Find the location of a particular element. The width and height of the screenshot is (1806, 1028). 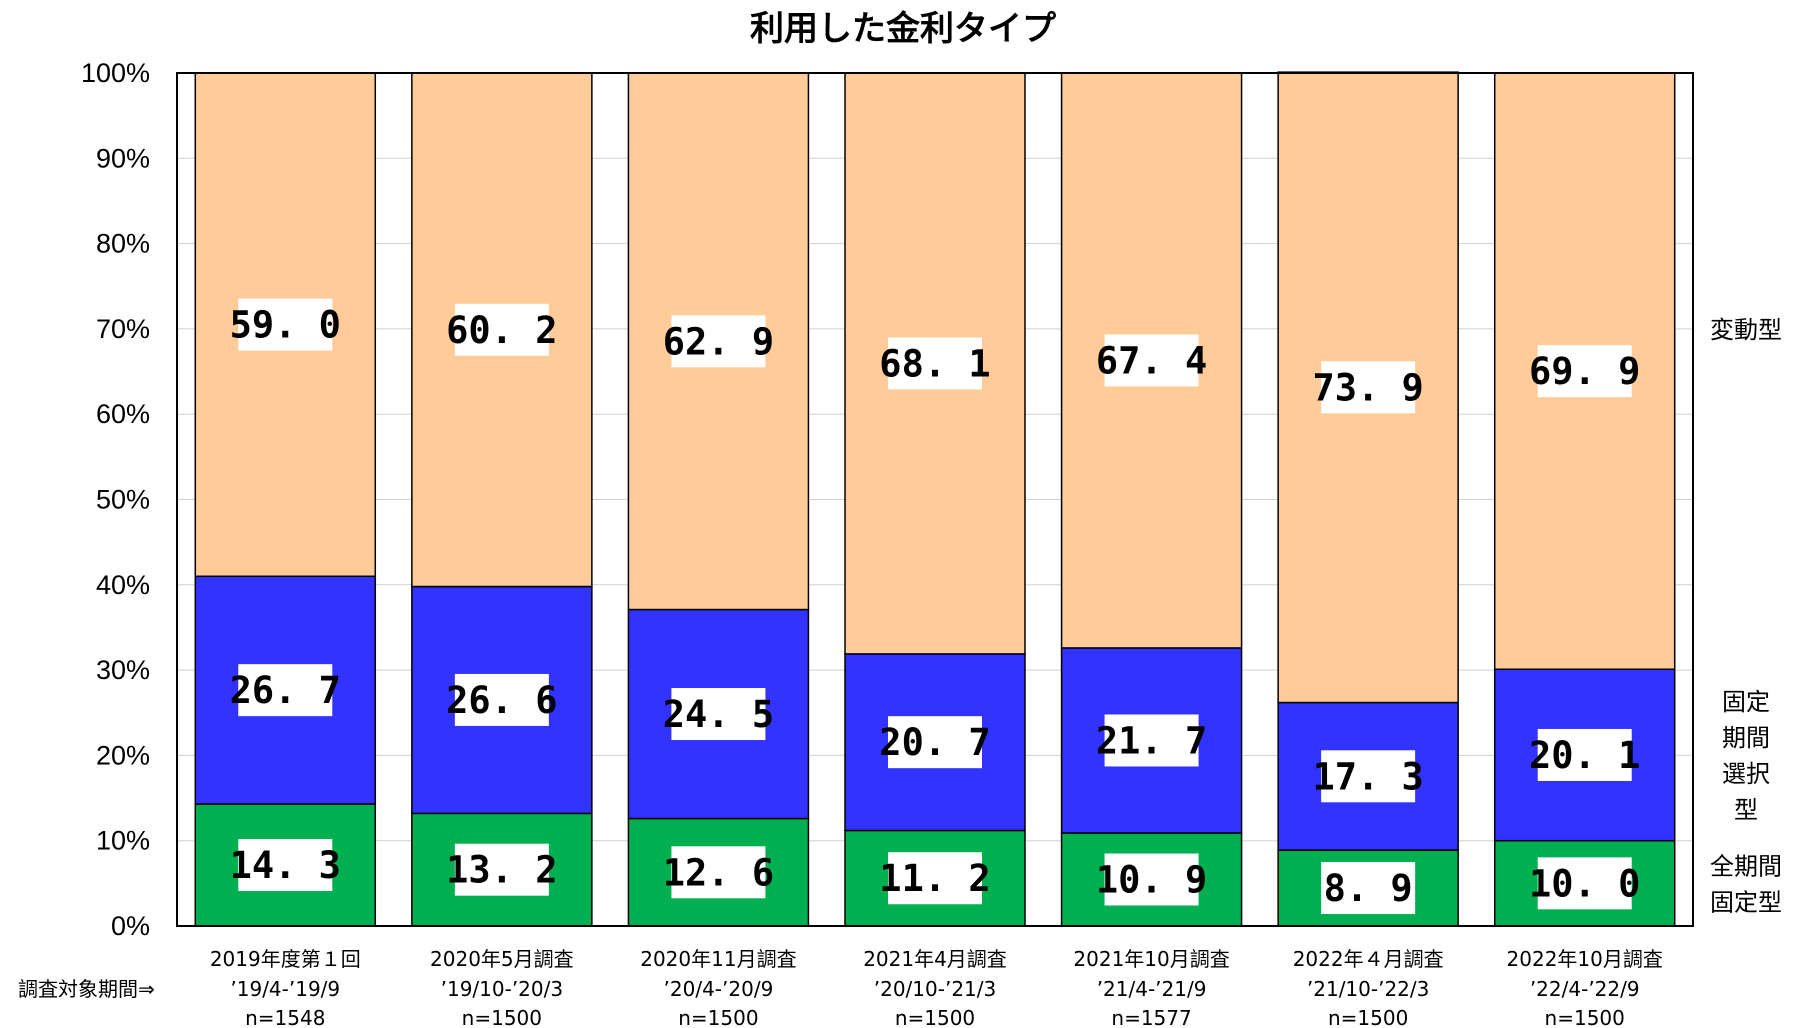

legend-label: 選択 is located at coordinates (1746, 774).